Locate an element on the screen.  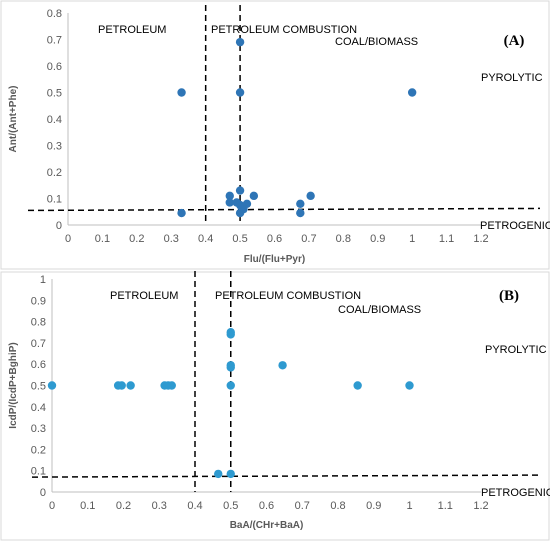
y-axis-title: Ant/(Ant+Phe) is located at coordinates (13, 119).